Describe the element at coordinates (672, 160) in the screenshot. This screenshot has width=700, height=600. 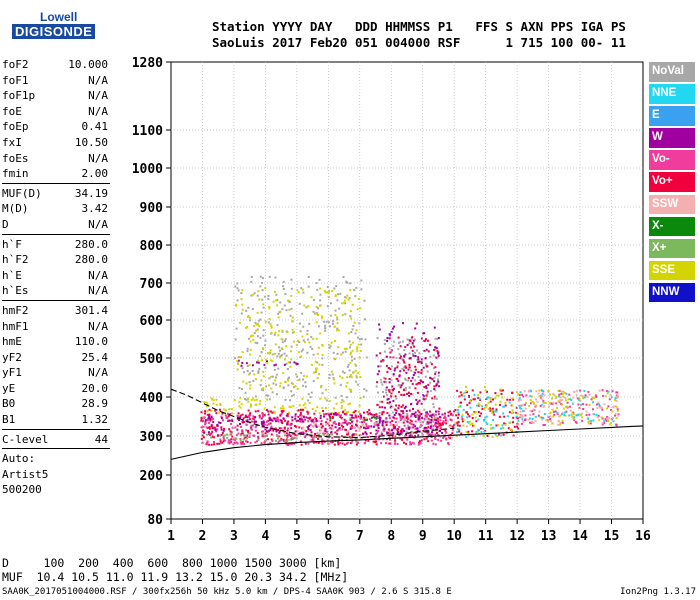
I see `legend-entry: Vo-` at that location.